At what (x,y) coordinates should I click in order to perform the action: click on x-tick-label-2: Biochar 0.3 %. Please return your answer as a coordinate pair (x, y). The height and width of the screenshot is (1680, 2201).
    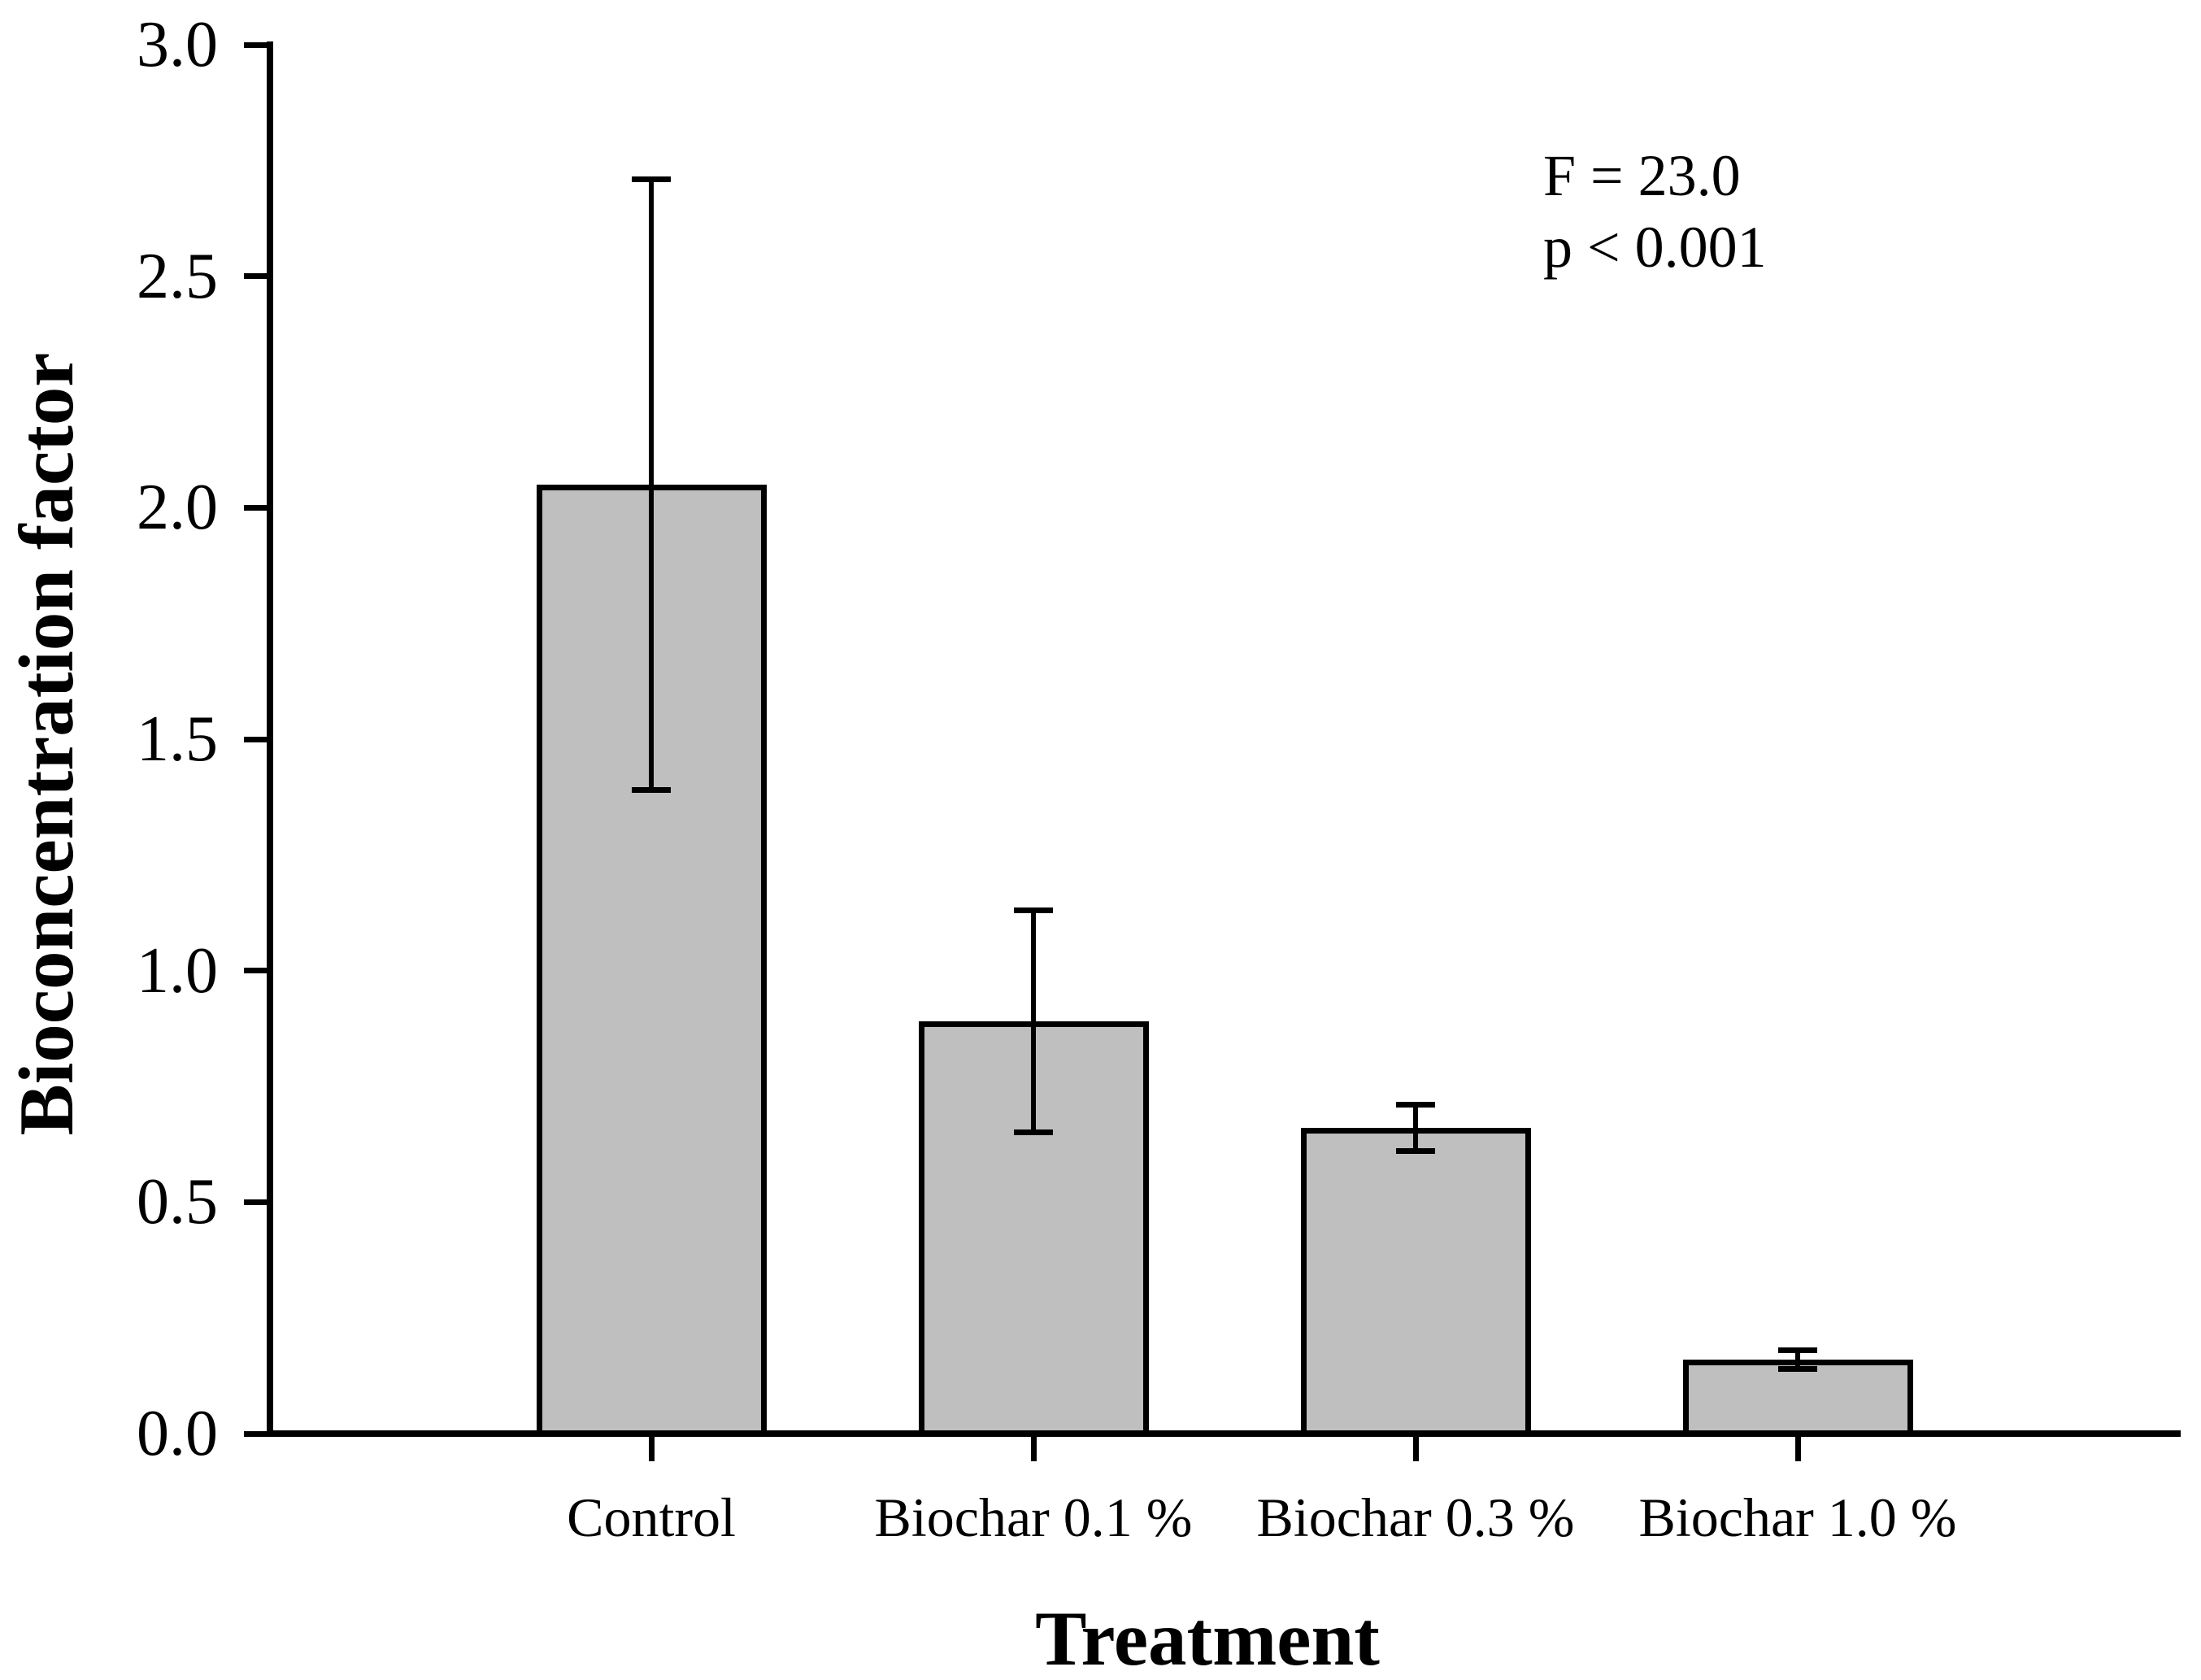
    Looking at the image, I should click on (1415, 1517).